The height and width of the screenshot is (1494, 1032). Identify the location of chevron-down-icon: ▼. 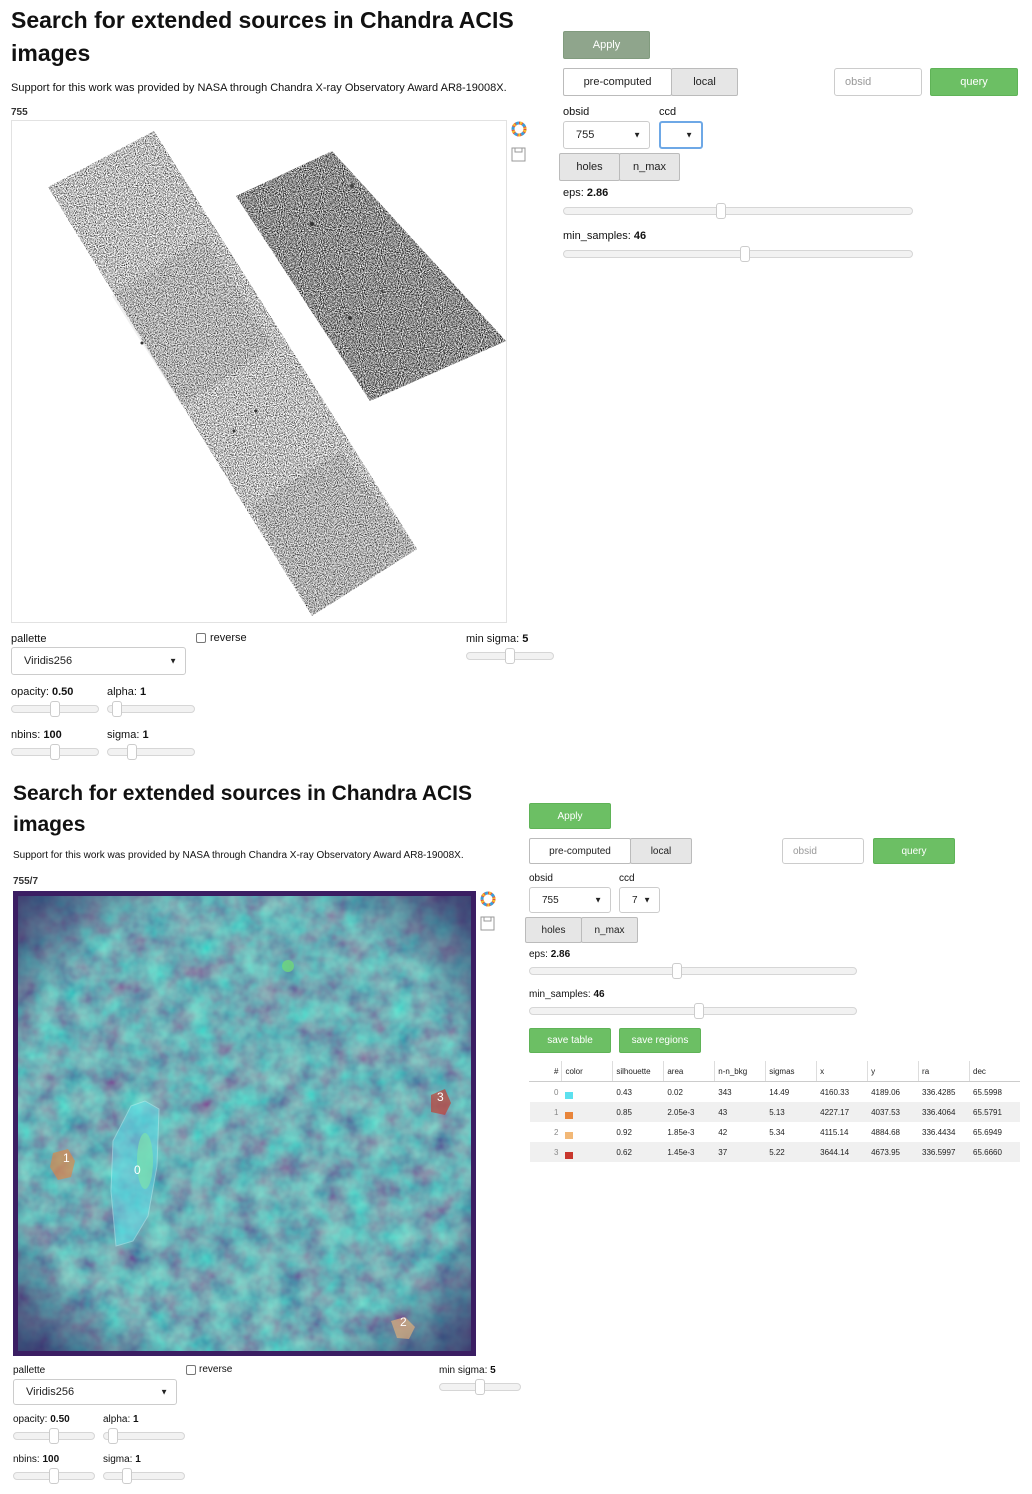
(598, 900).